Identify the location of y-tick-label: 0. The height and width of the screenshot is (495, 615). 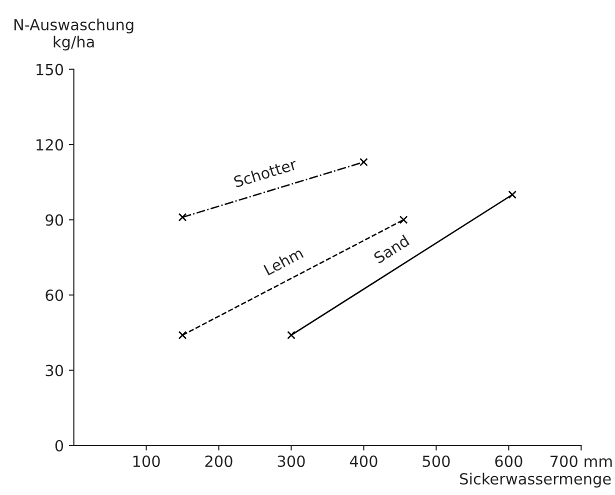
(59, 446).